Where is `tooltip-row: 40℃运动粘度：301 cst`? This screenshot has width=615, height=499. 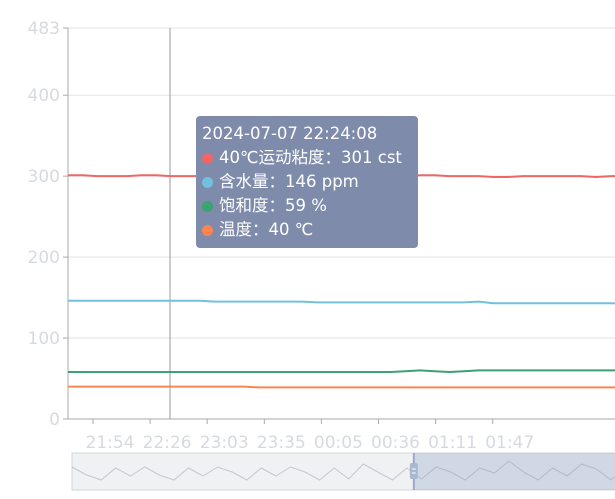
tooltip-row: 40℃运动粘度：301 cst is located at coordinates (310, 158).